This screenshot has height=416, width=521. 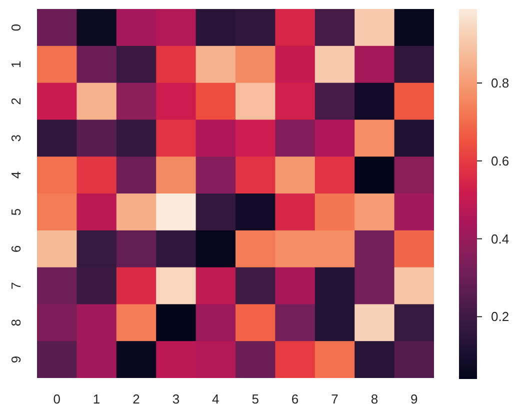 What do you see at coordinates (414, 399) in the screenshot?
I see `x-tick-label: 9` at bounding box center [414, 399].